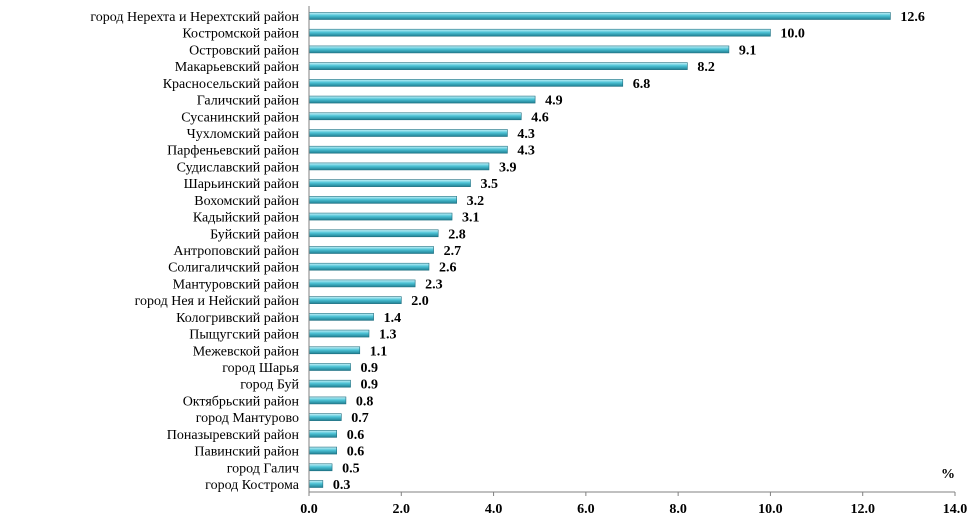 This screenshot has height=518, width=972. What do you see at coordinates (342, 485) in the screenshot?
I see `value-label: 0.3` at bounding box center [342, 485].